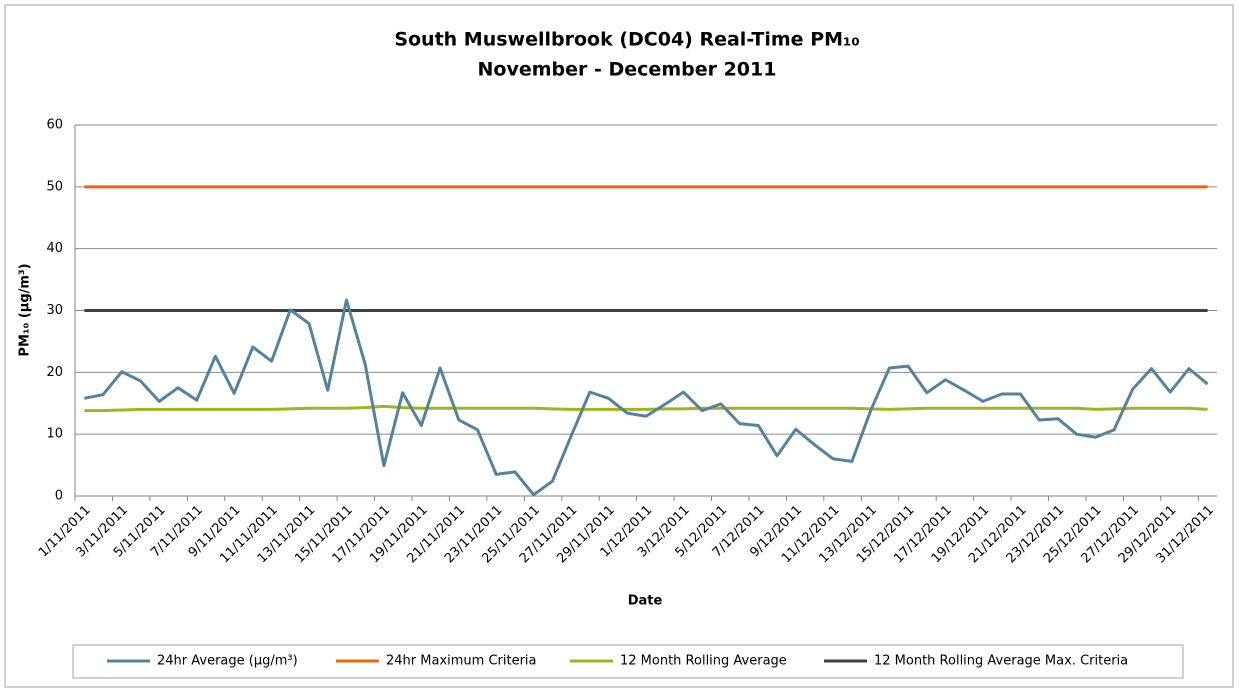 Image resolution: width=1239 pixels, height=697 pixels. I want to click on y-axis-title: PM₁₀ (µg/m³), so click(25, 309).